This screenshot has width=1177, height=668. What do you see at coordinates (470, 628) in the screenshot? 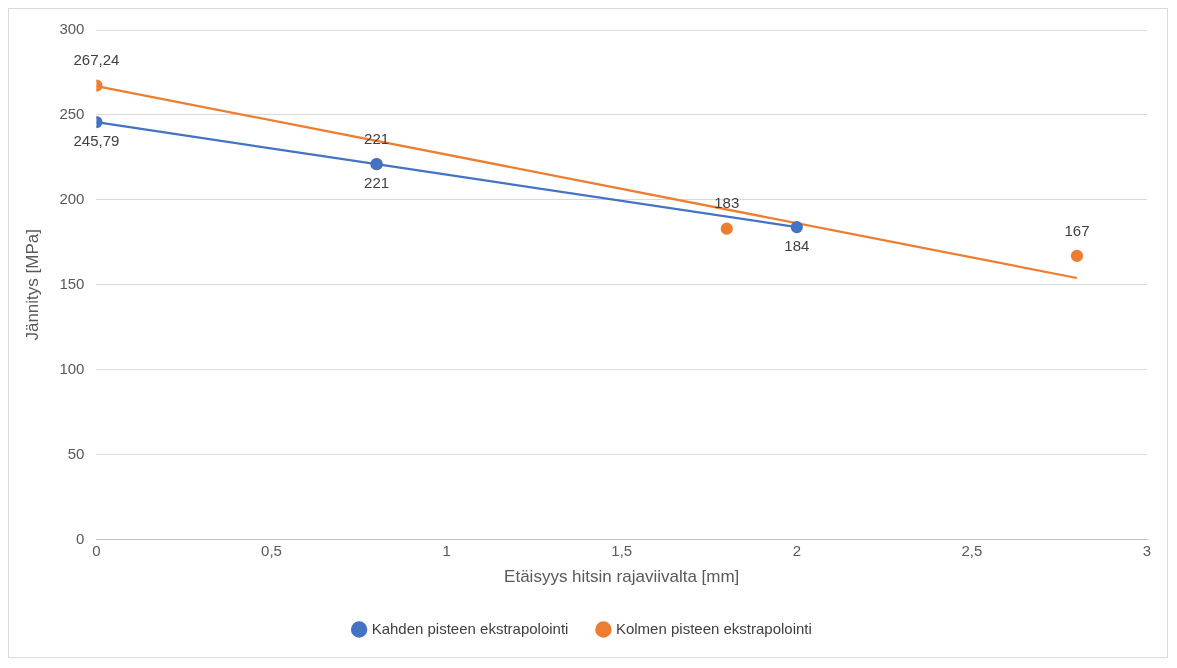
I see `legend-label: Kahden pisteen ekstrapolointi` at bounding box center [470, 628].